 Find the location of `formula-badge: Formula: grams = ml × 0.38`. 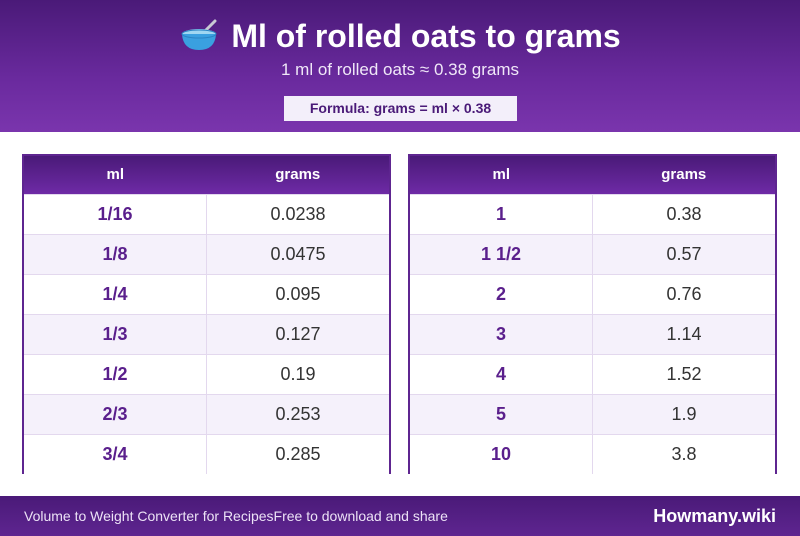

formula-badge: Formula: grams = ml × 0.38 is located at coordinates (400, 108).